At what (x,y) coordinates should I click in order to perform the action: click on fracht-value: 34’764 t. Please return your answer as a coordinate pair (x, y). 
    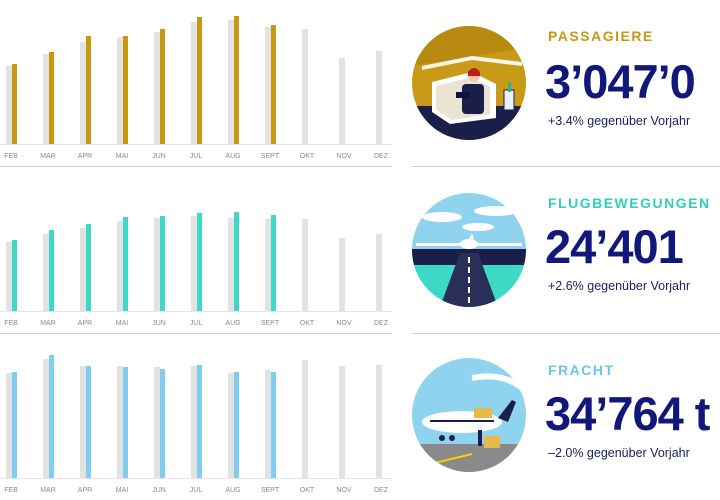
    Looking at the image, I should click on (627, 413).